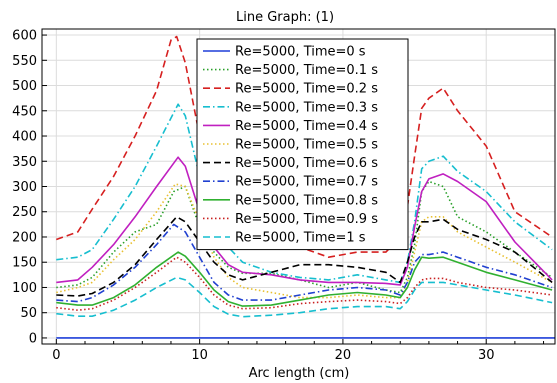 The height and width of the screenshot is (383, 557). Describe the element at coordinates (285, 17) in the screenshot. I see `chart-title: Line Graph: (1)` at that location.